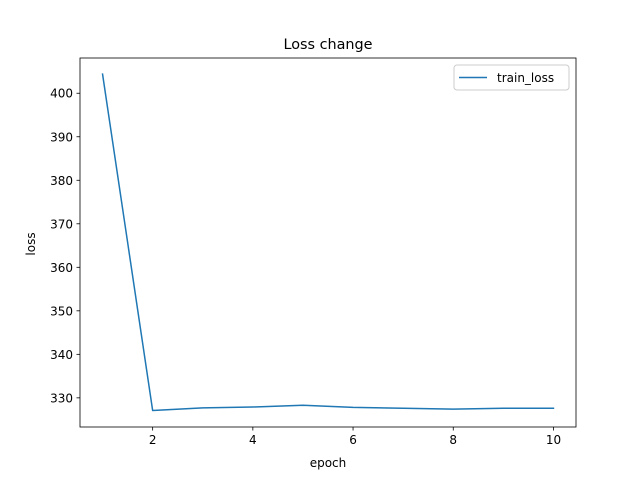  What do you see at coordinates (328, 463) in the screenshot?
I see `x-axis-label: epoch` at bounding box center [328, 463].